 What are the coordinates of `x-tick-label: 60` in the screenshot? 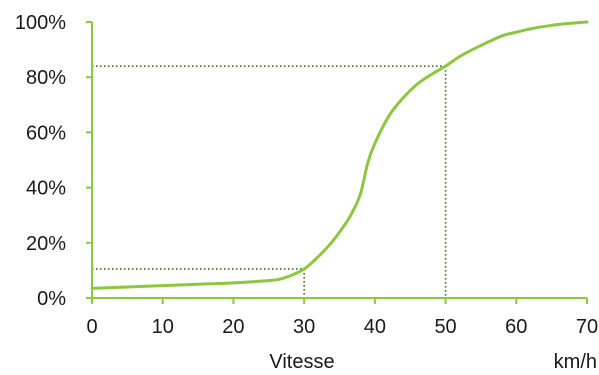 It's located at (516, 327).